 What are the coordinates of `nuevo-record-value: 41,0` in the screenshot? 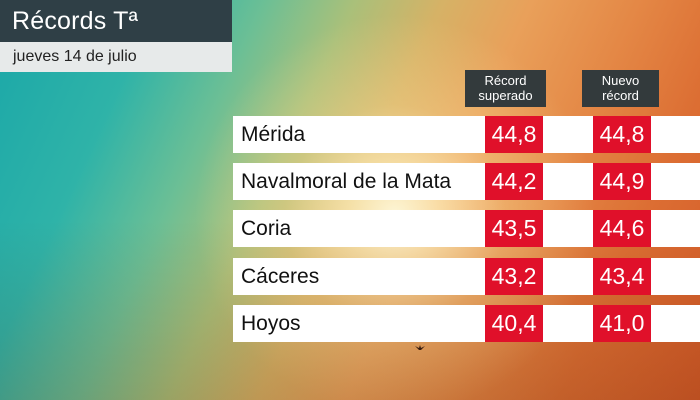 It's located at (622, 323).